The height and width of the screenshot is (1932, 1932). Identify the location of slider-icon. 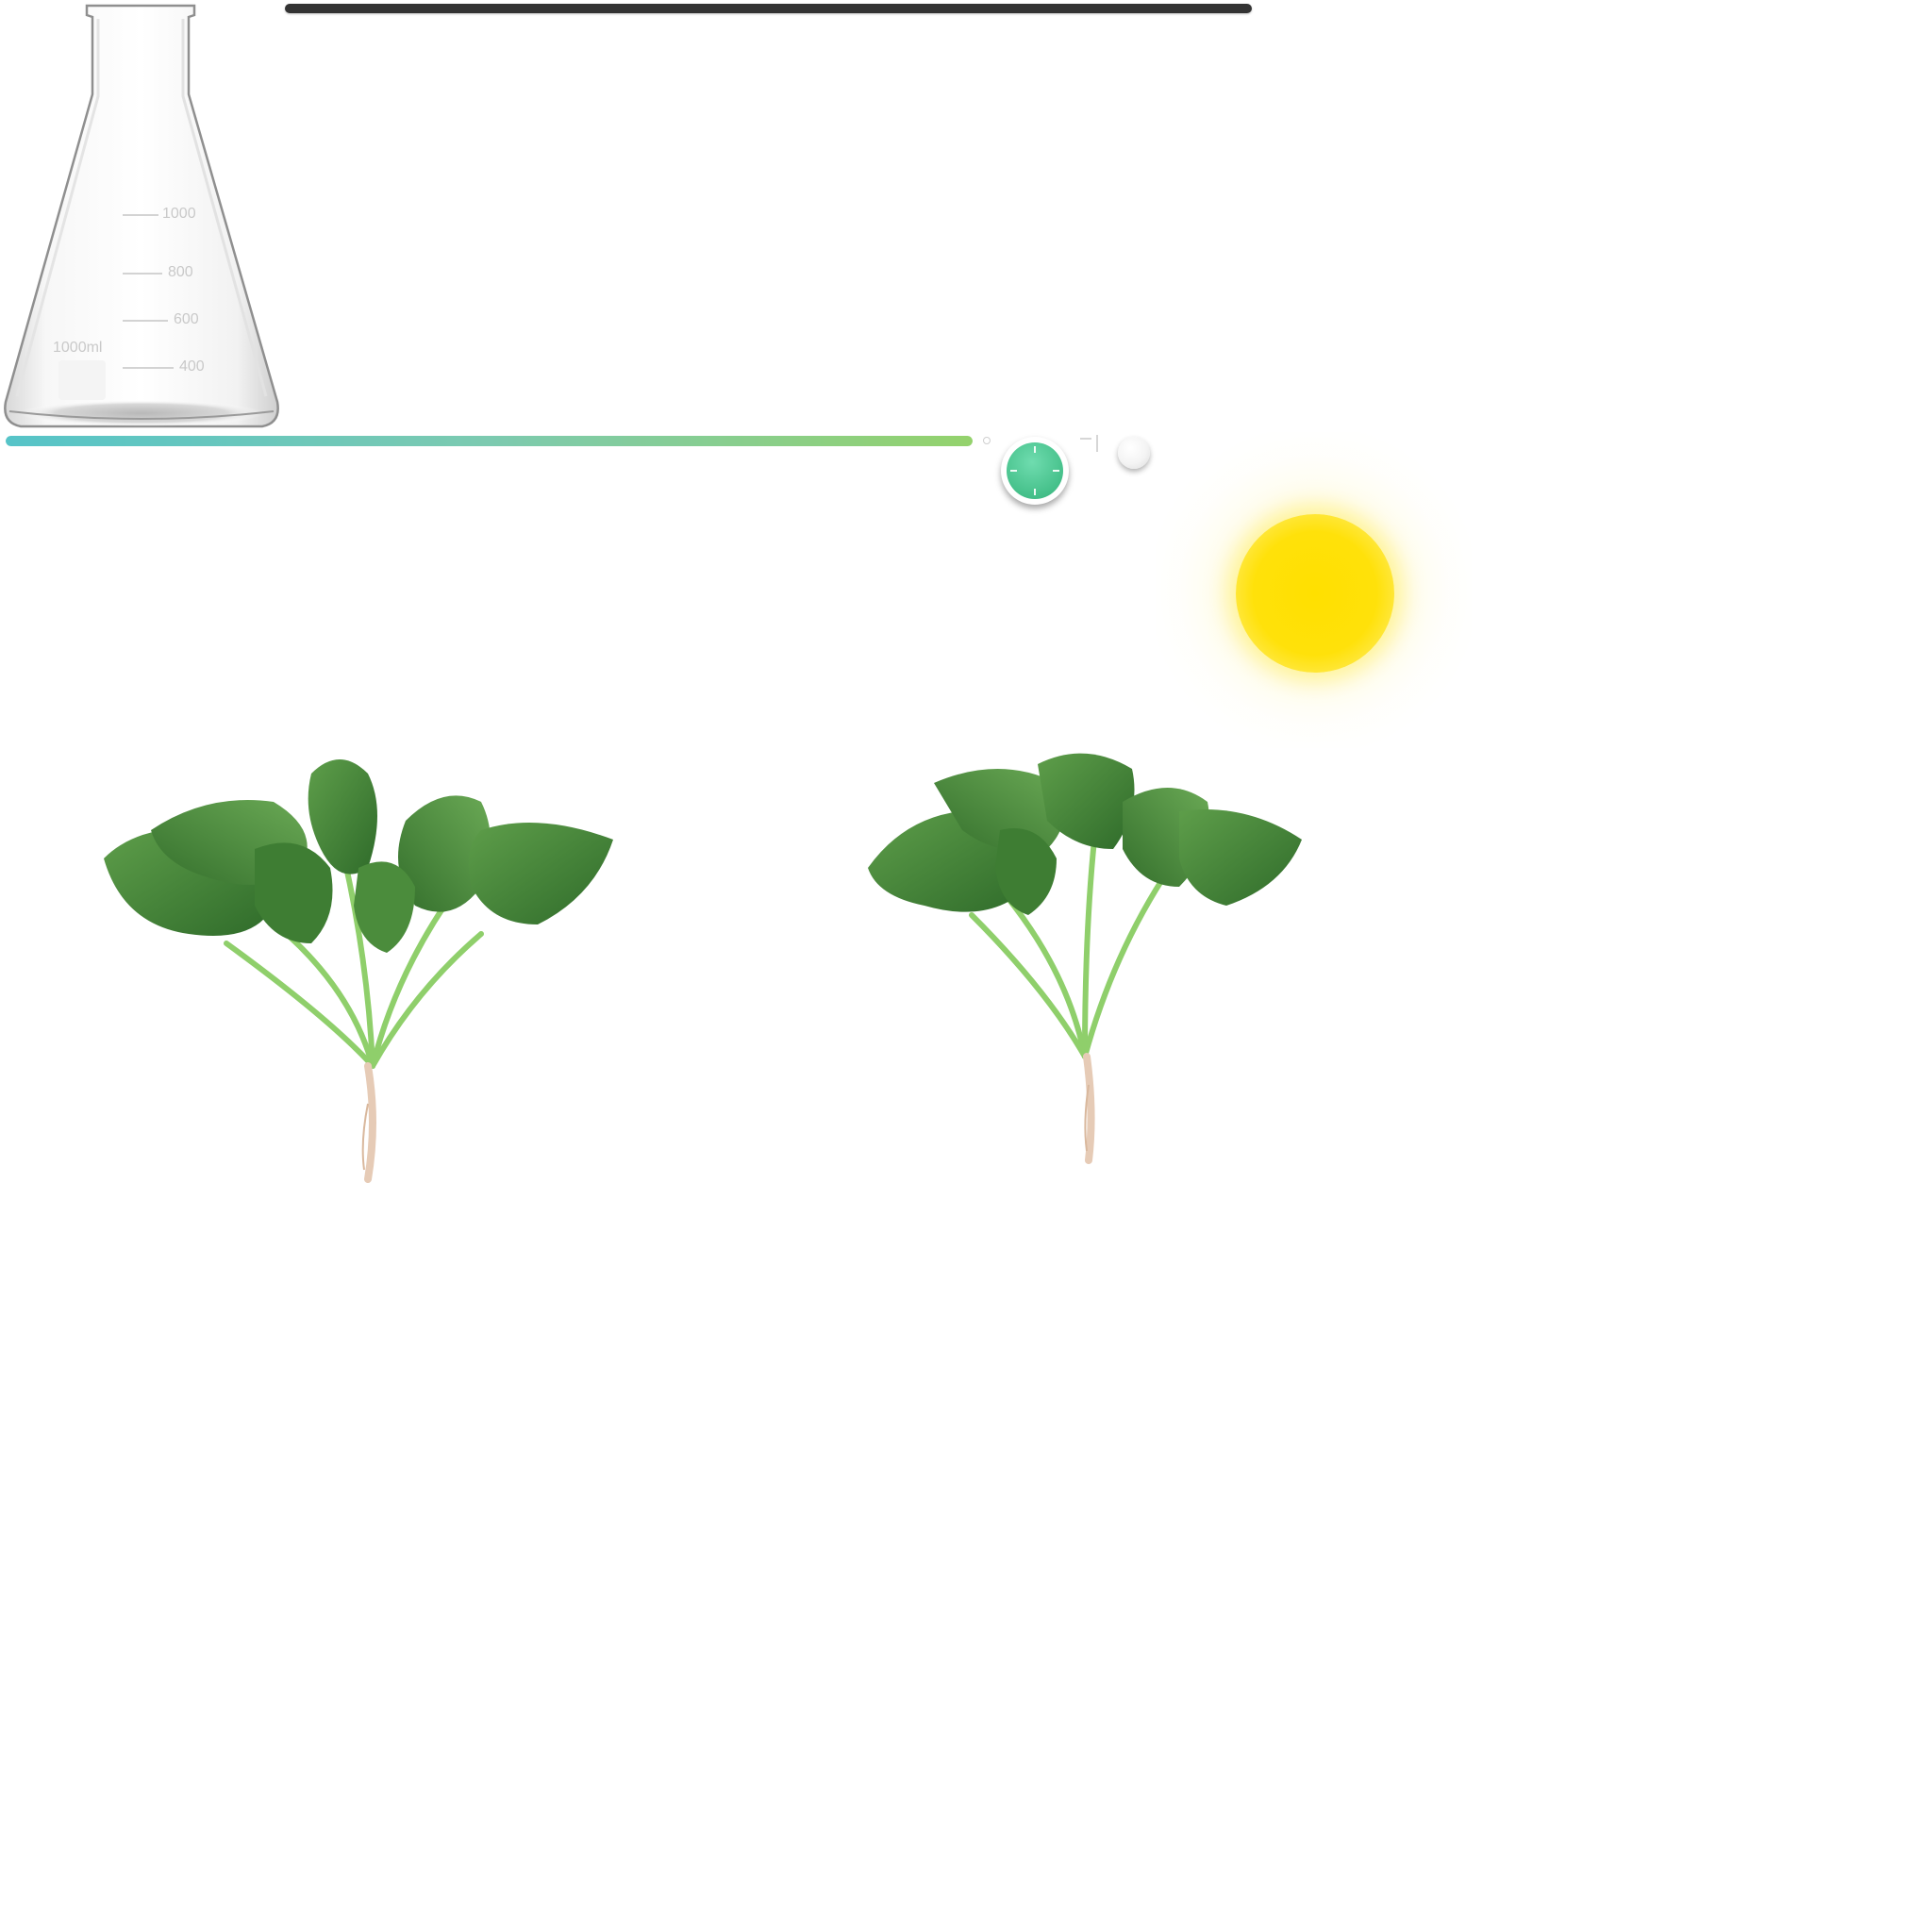
(1089, 443).